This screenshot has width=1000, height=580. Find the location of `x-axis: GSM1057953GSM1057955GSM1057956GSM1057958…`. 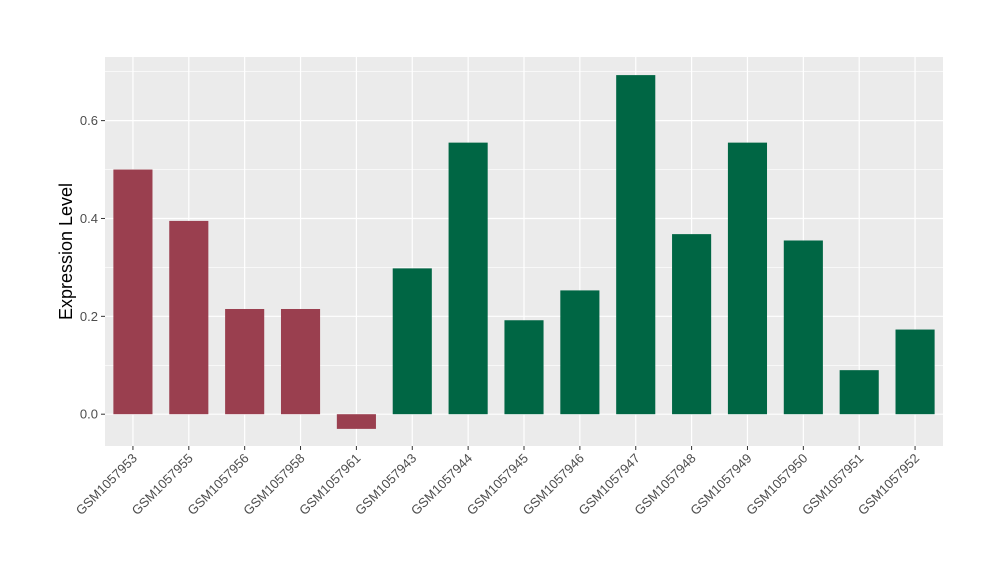

x-axis: GSM1057953GSM1057955GSM1057956GSM1057958… is located at coordinates (497, 482).